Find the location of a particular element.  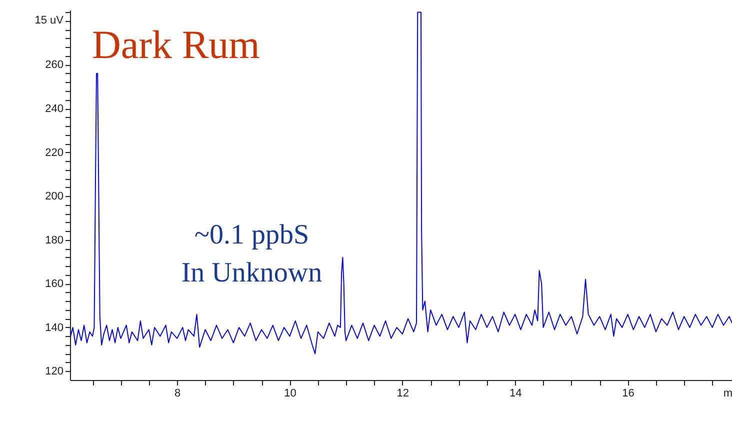

y-tick-label: 140 is located at coordinates (54, 328).